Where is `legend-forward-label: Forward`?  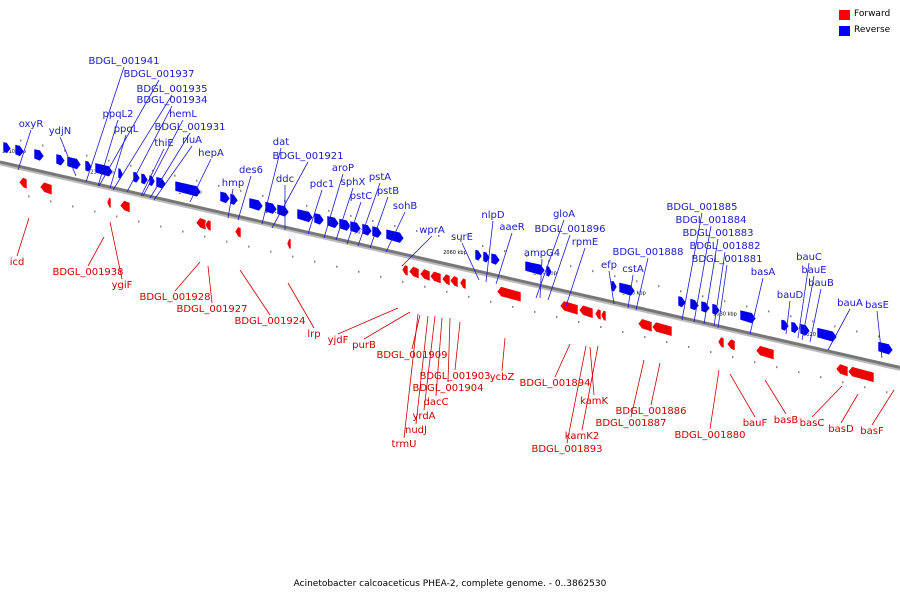
legend-forward-label: Forward is located at coordinates (872, 14).